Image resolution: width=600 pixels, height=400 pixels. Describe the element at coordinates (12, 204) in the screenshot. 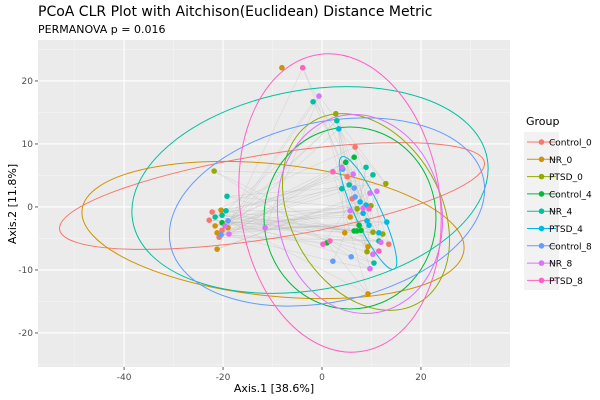

I see `y-axis-label: Axis.2 [11.8%]` at that location.